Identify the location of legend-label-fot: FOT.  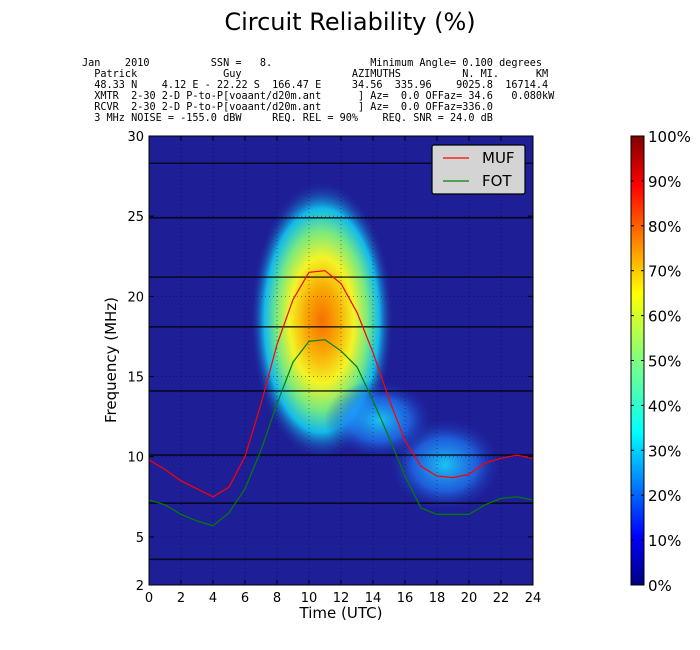
(497, 181).